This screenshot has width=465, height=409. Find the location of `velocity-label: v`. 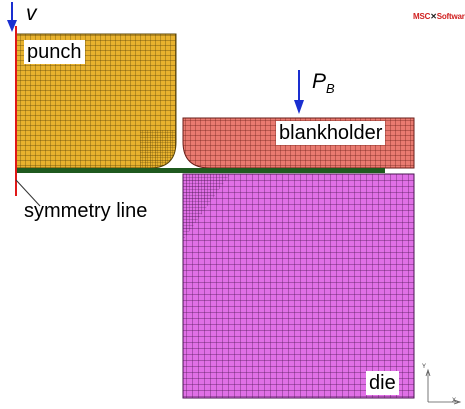

velocity-label: v is located at coordinates (31, 13).